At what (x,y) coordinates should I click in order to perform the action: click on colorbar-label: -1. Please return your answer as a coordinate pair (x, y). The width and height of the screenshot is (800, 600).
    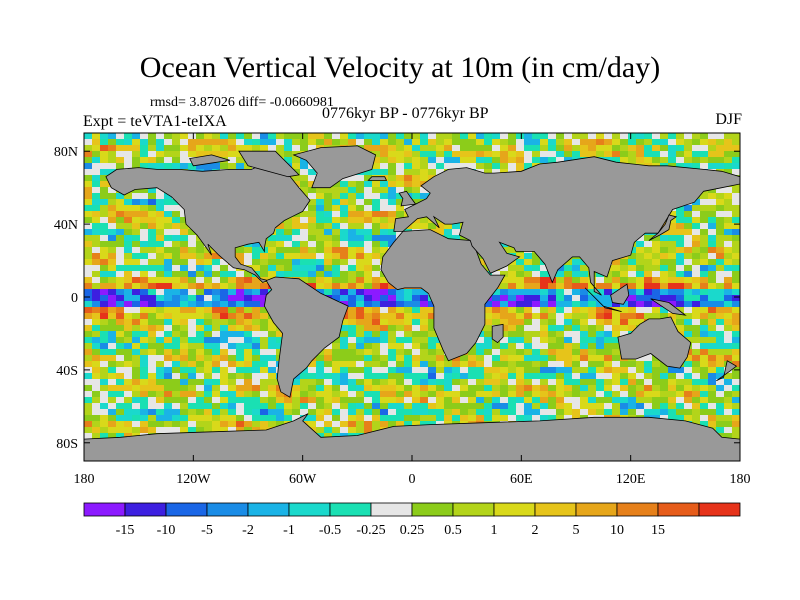
    Looking at the image, I should click on (289, 530).